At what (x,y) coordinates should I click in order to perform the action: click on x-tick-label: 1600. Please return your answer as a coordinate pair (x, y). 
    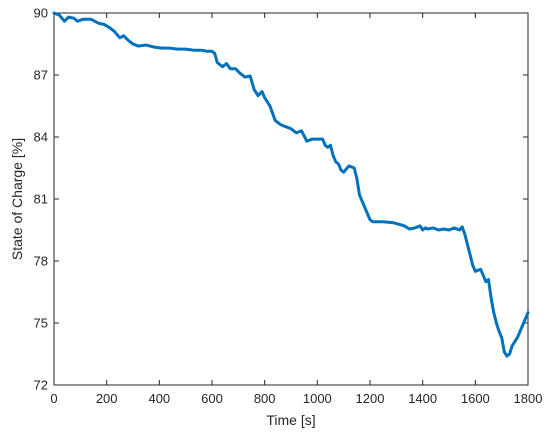
    Looking at the image, I should click on (475, 398).